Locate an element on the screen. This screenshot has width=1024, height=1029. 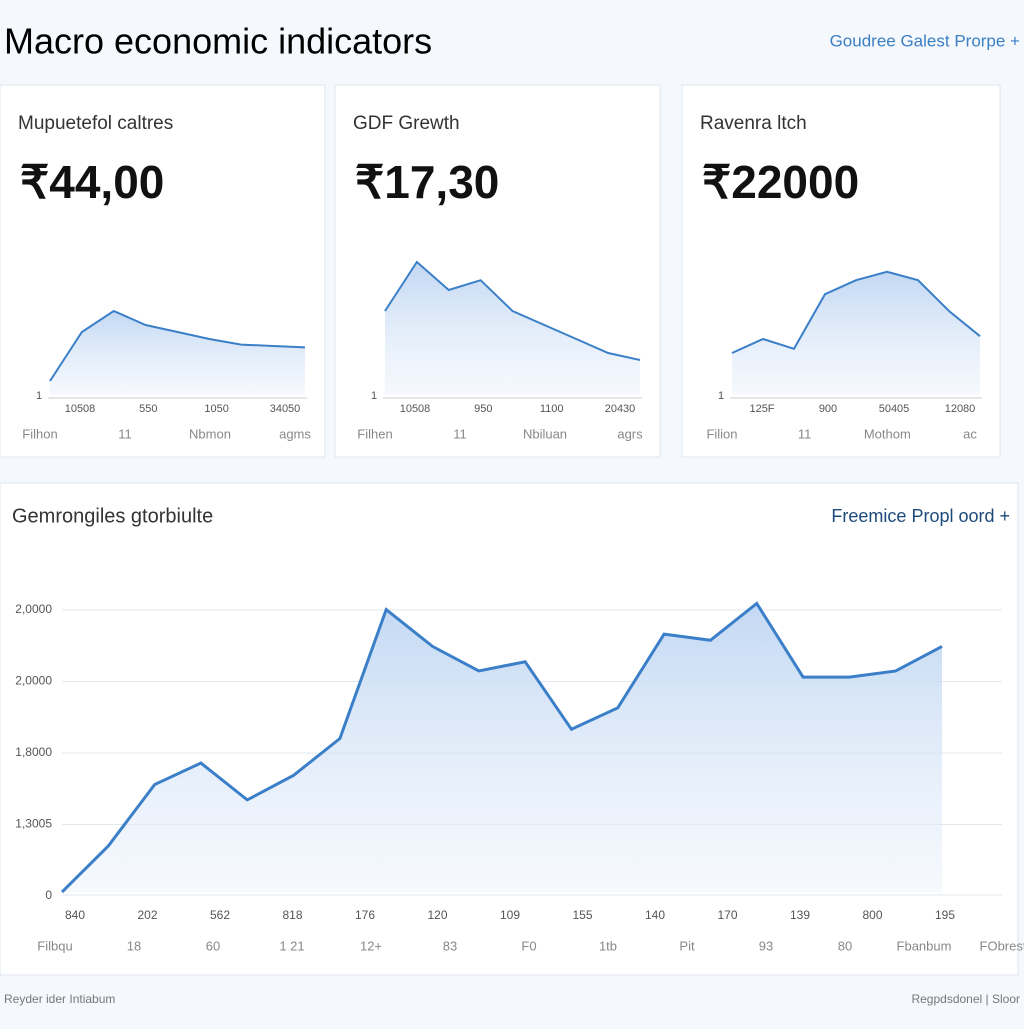
x-label: 109 is located at coordinates (510, 915).